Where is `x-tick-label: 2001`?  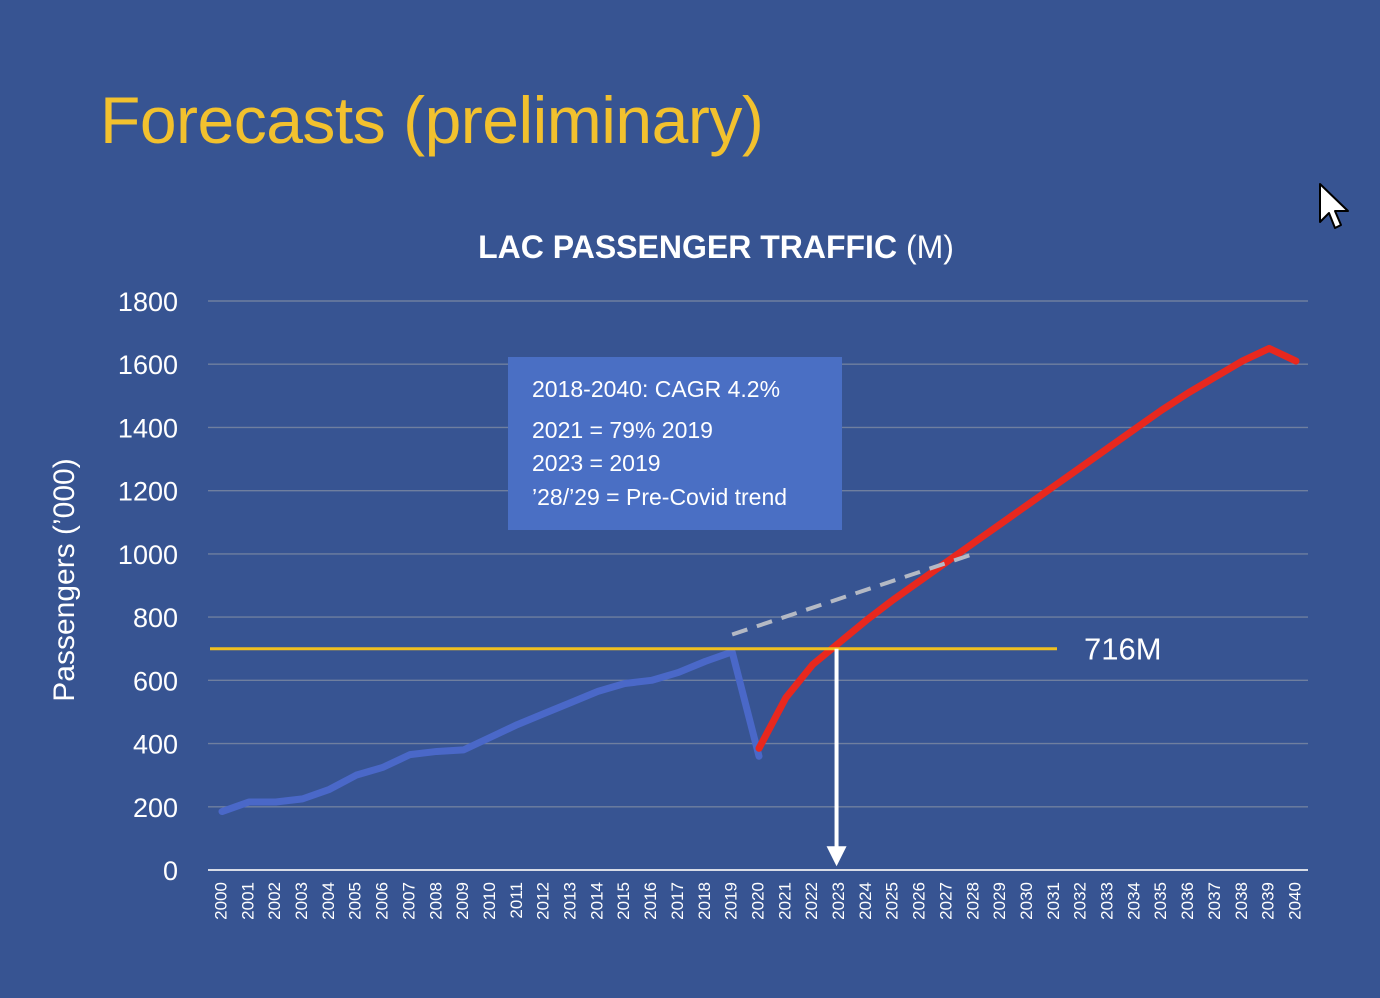
x-tick-label: 2001 is located at coordinates (247, 901).